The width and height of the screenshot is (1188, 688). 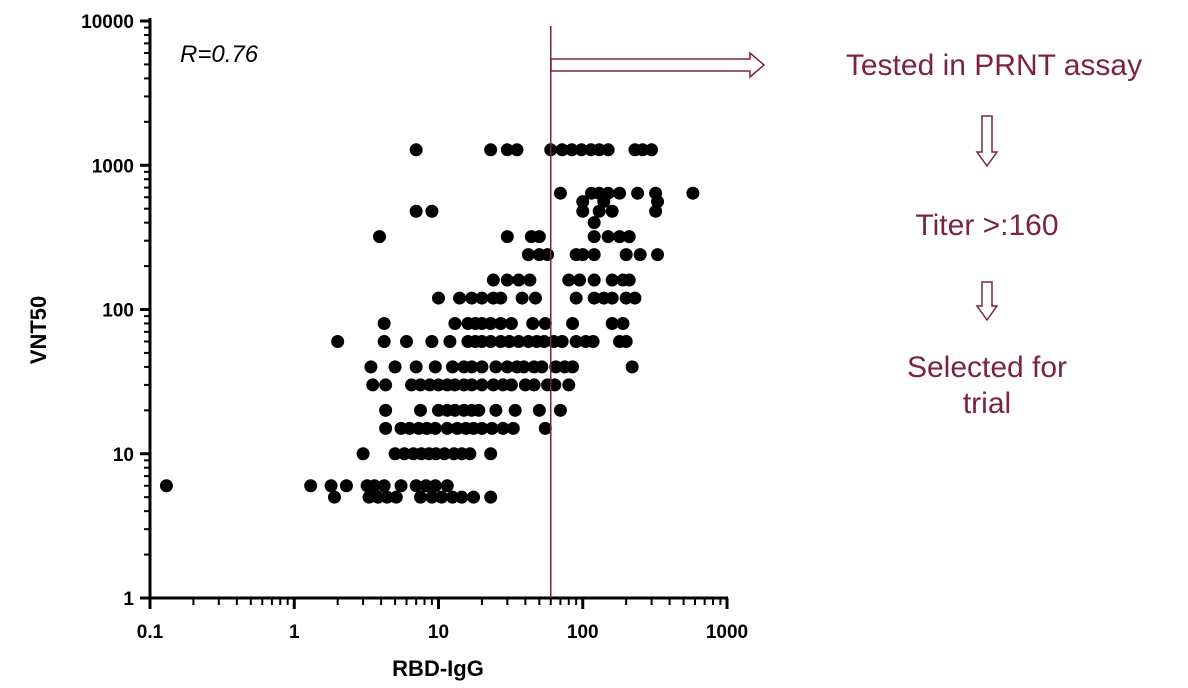 I want to click on down-arrow-icon, so click(x=987, y=141).